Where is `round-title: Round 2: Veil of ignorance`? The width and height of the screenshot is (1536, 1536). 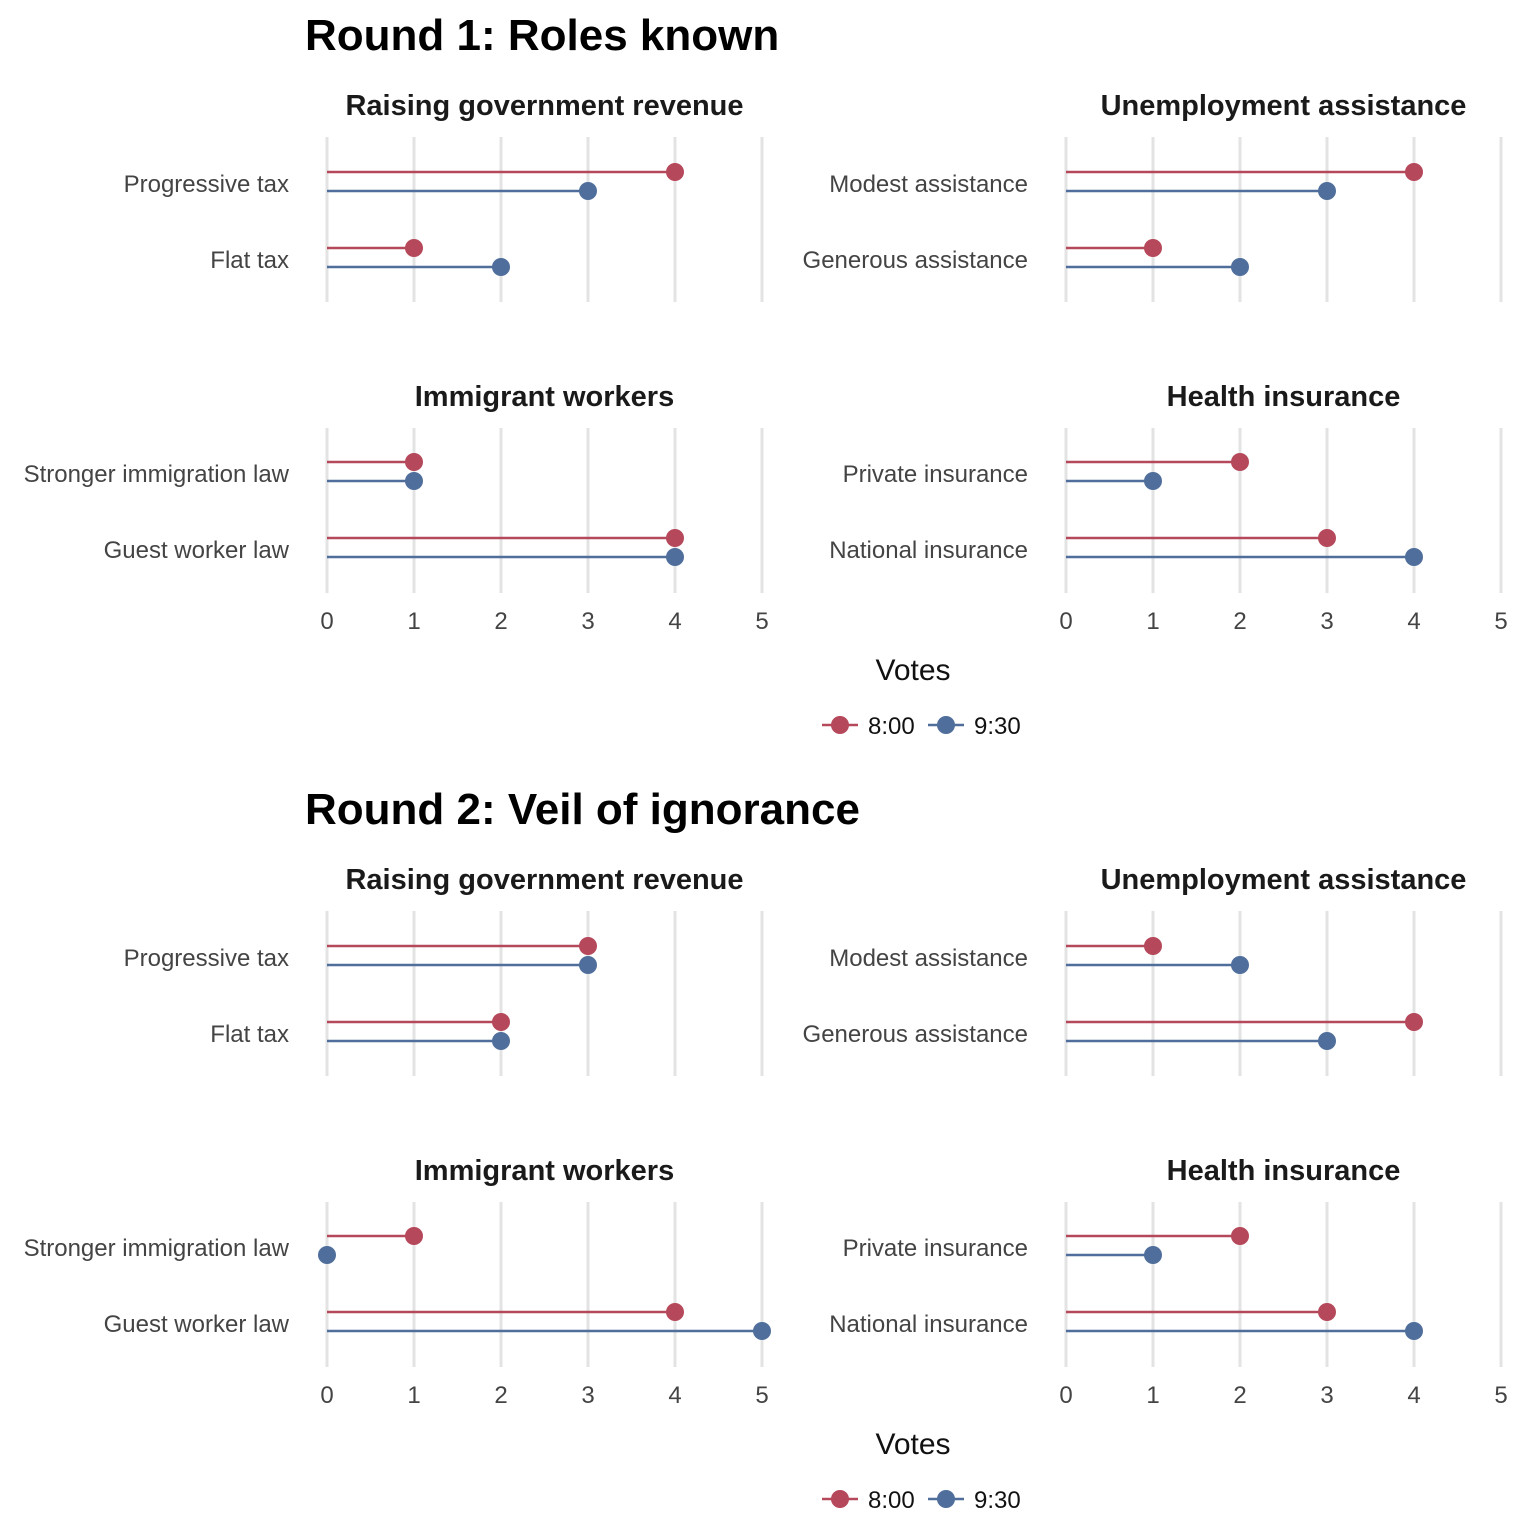
round-title: Round 2: Veil of ignorance is located at coordinates (582, 809).